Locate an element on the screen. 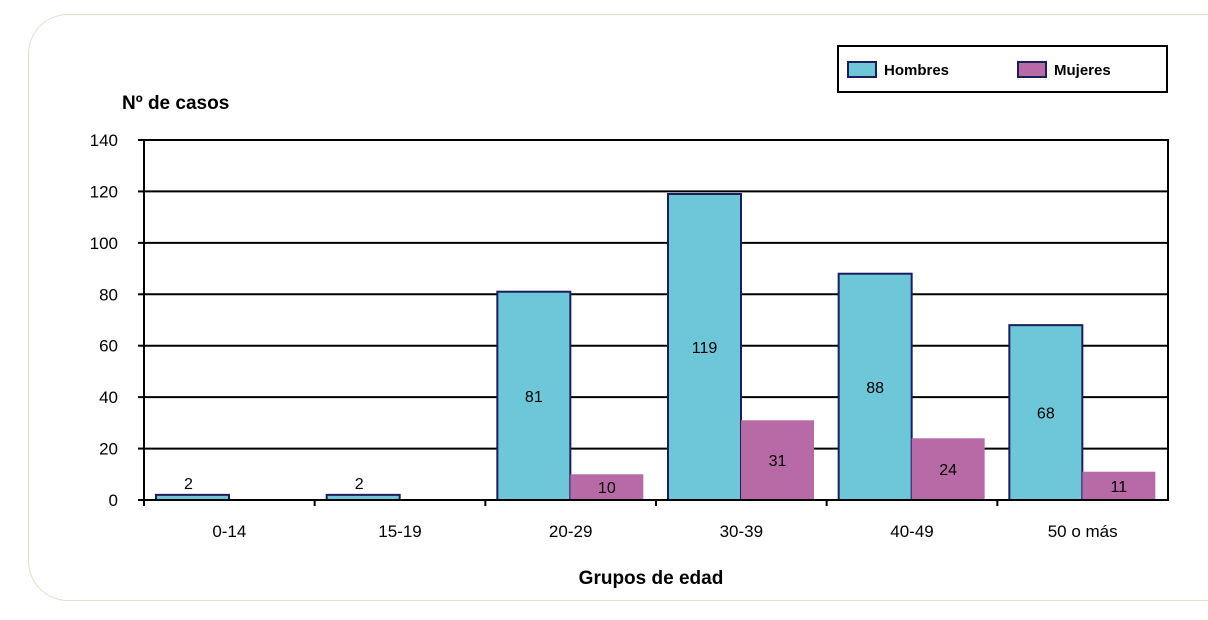 The image size is (1208, 620). legend: Hombres Mujeres is located at coordinates (1002, 69).